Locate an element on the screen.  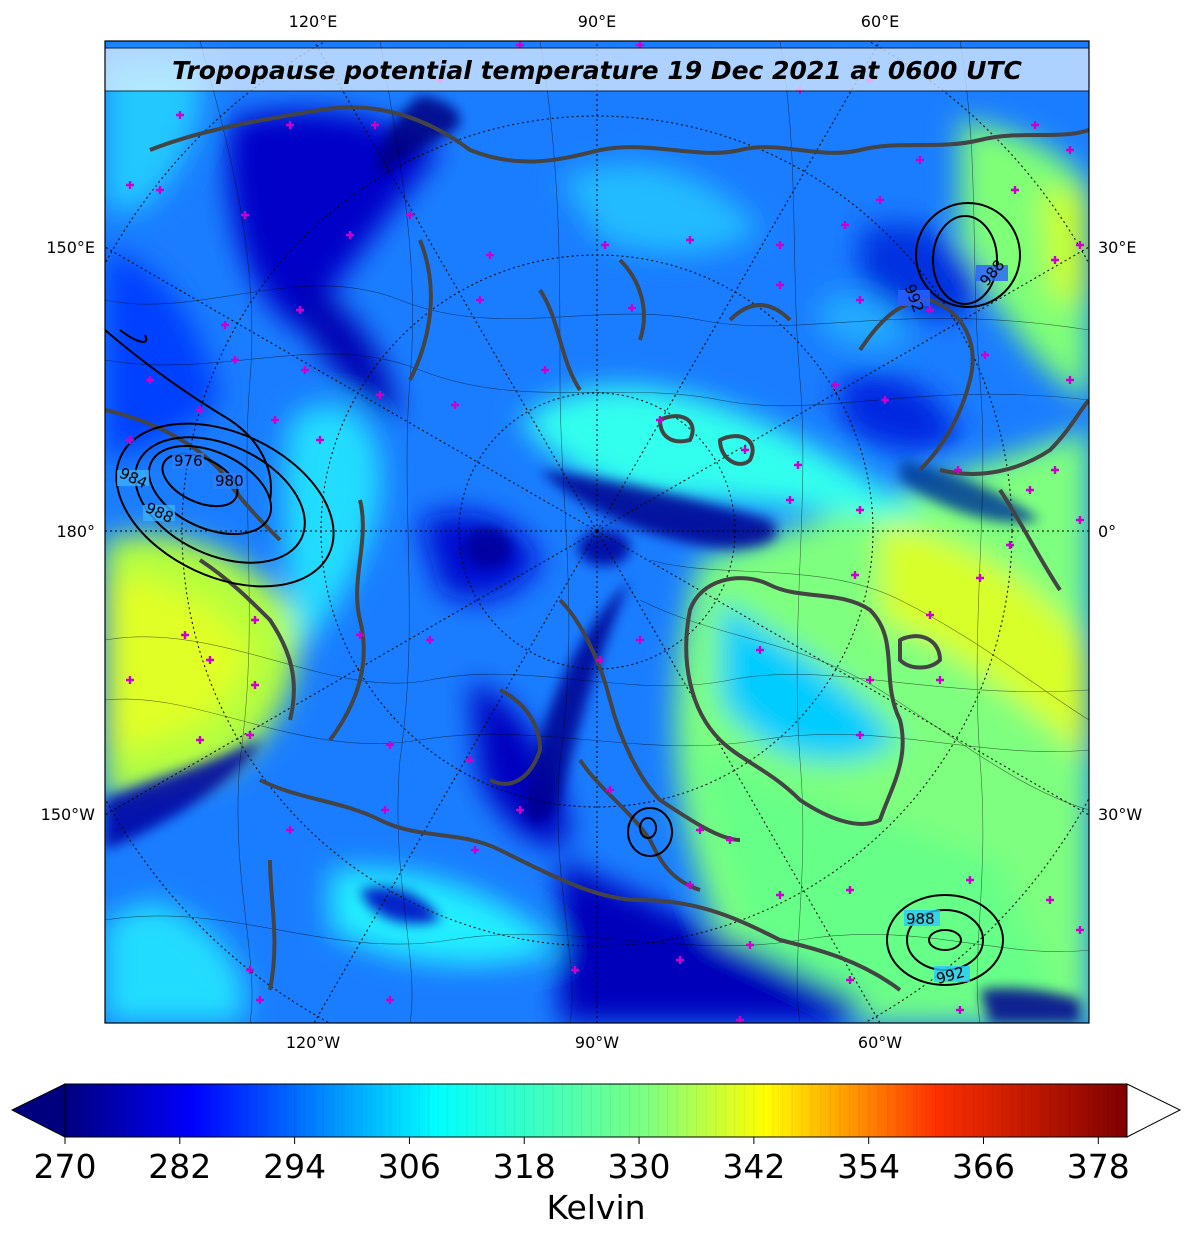
colorbar: 270 282 294 306 318 330 342 354 366 378 Kelvin is located at coordinates (596, 1155).